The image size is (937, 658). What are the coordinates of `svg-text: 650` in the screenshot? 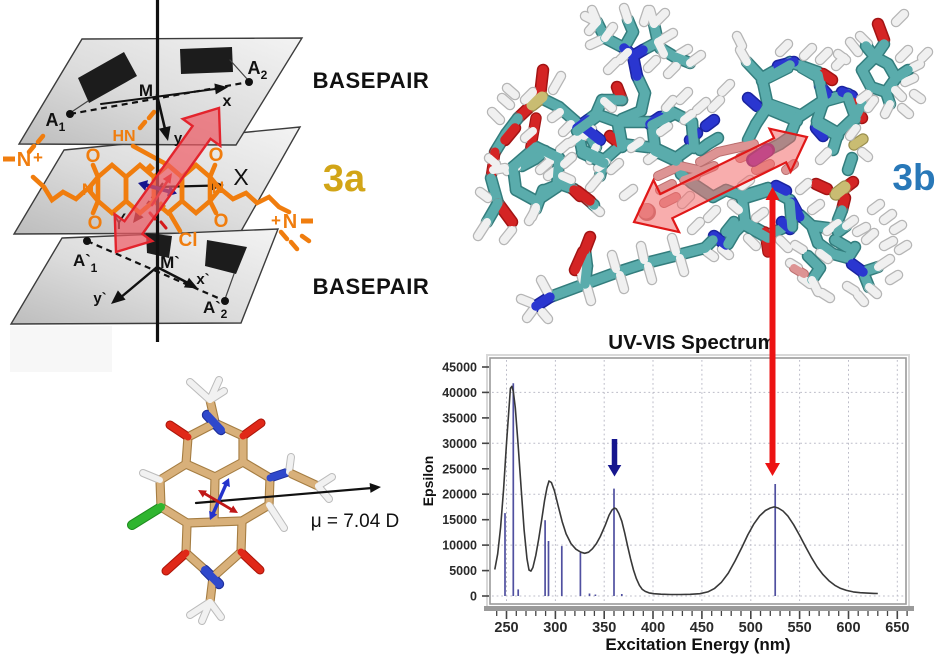 It's located at (897, 628).